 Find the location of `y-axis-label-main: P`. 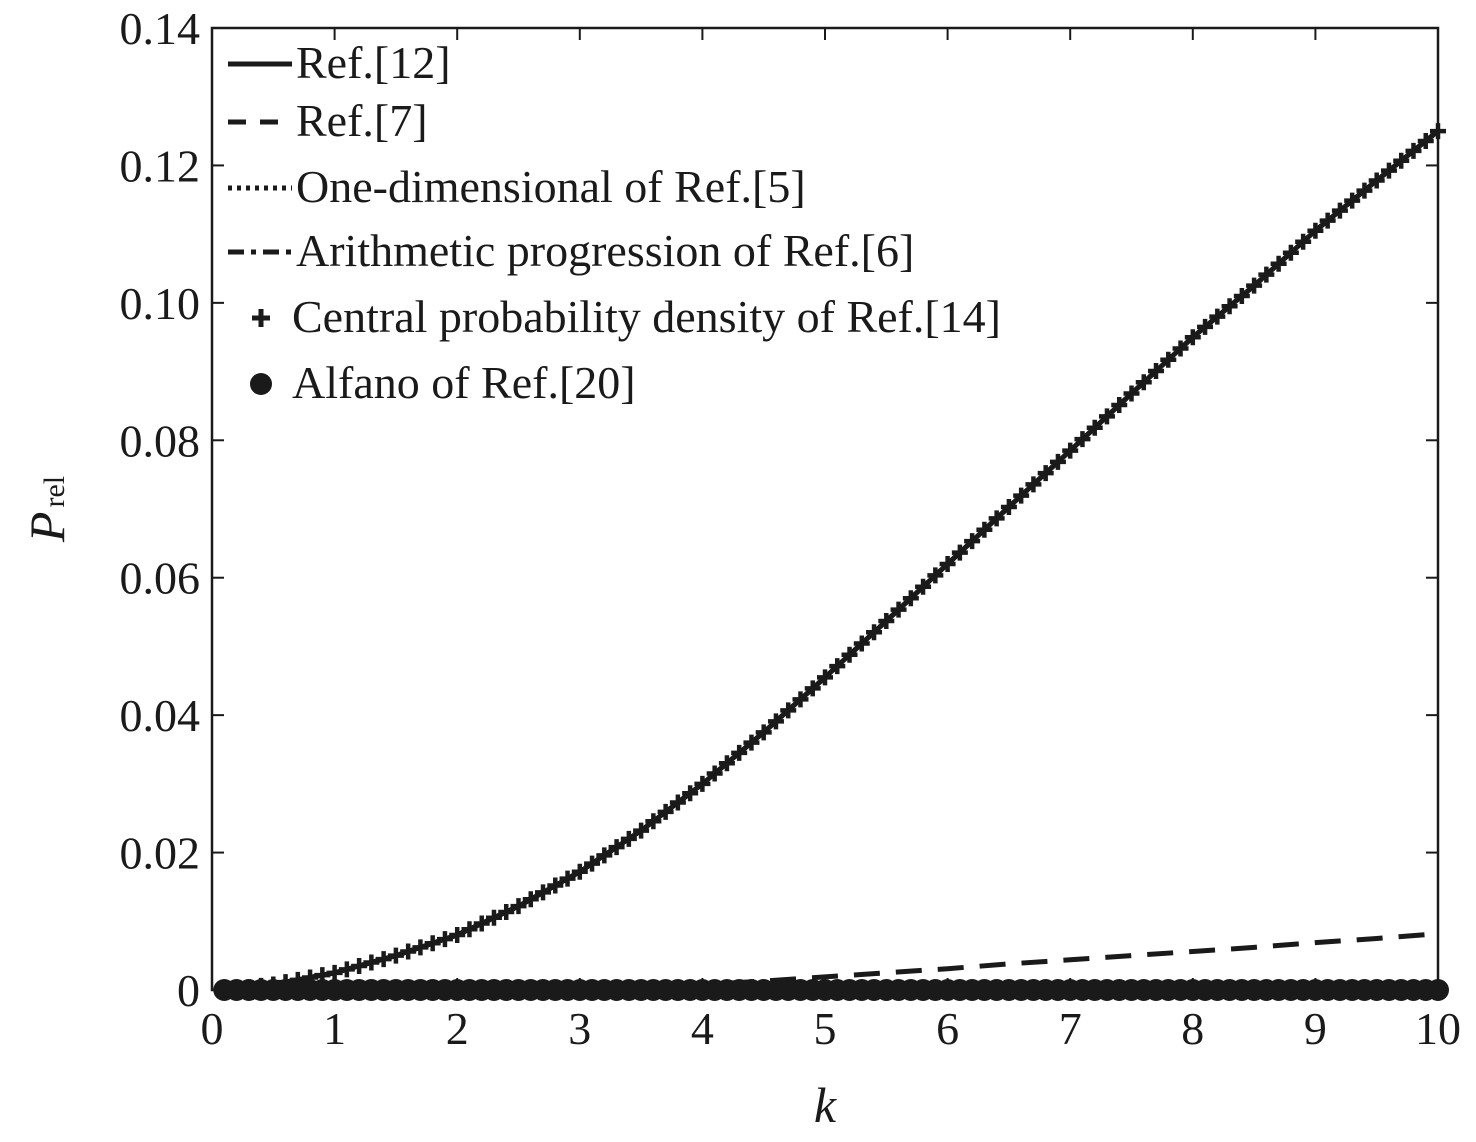

y-axis-label-main: P is located at coordinates (47, 528).